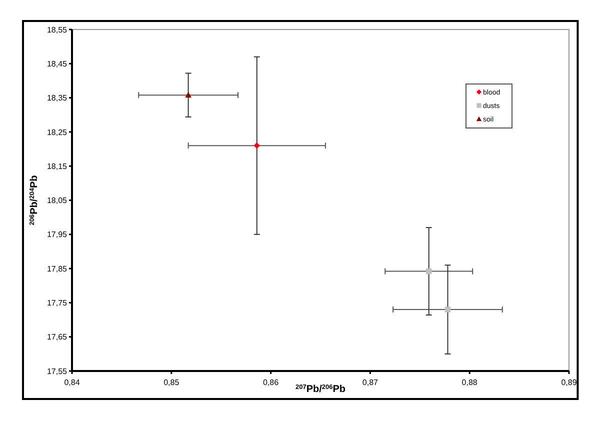 The image size is (600, 430). I want to click on y-tick-label: 18,45, so click(57, 63).